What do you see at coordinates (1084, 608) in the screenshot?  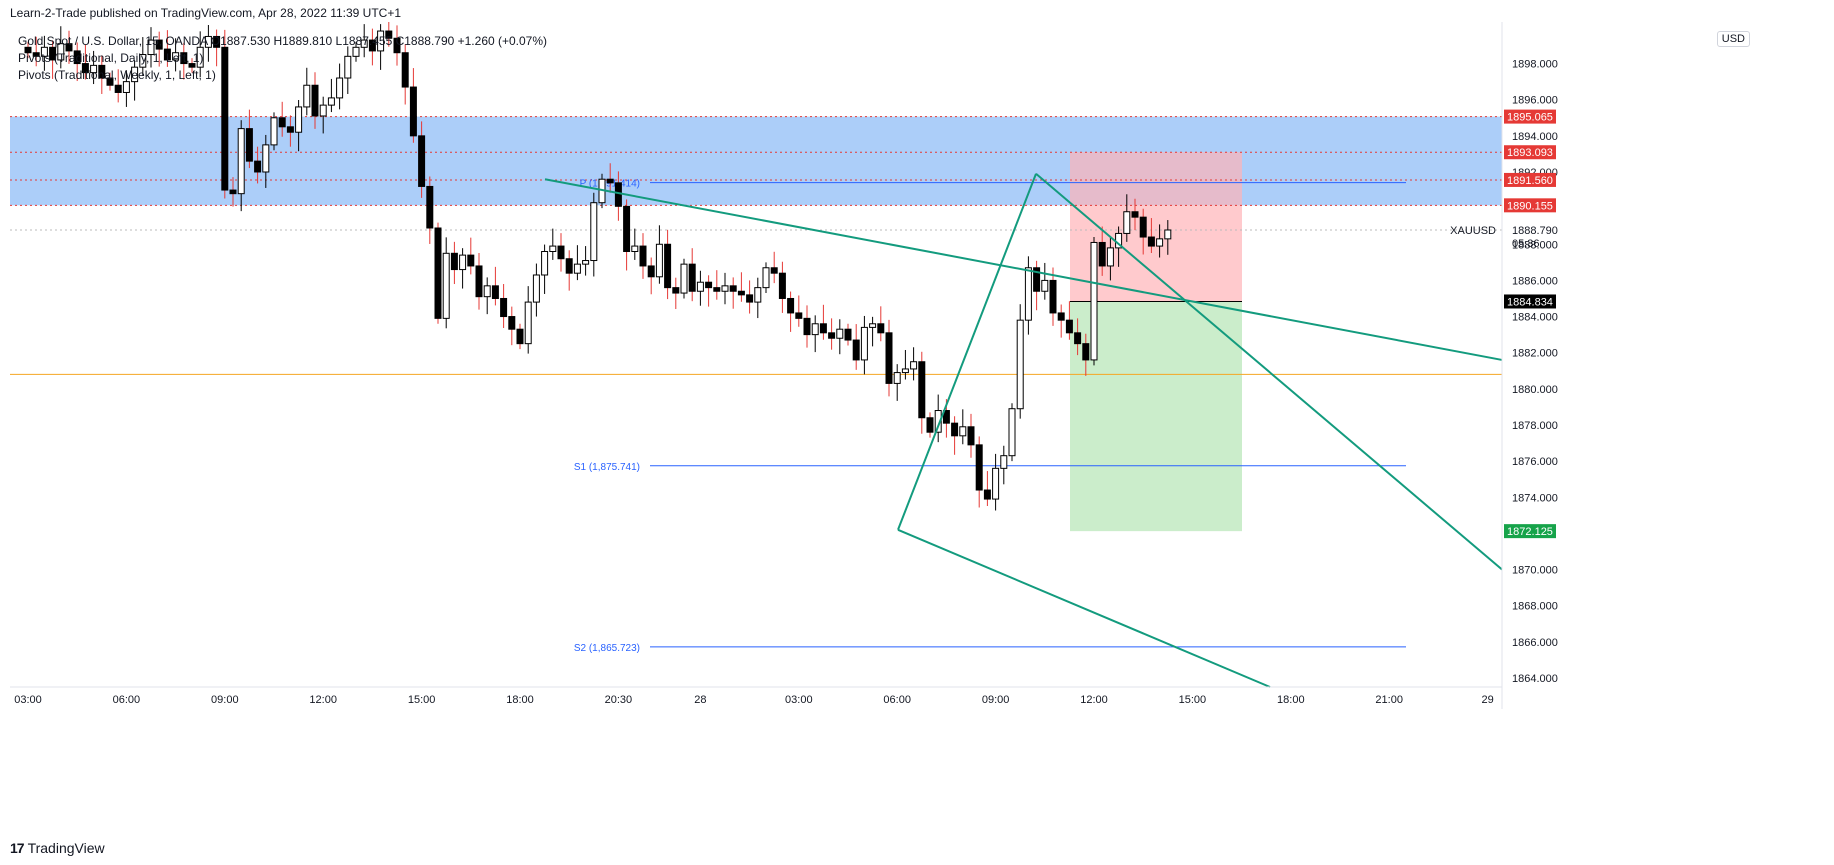 I see `channel-lower-line` at bounding box center [1084, 608].